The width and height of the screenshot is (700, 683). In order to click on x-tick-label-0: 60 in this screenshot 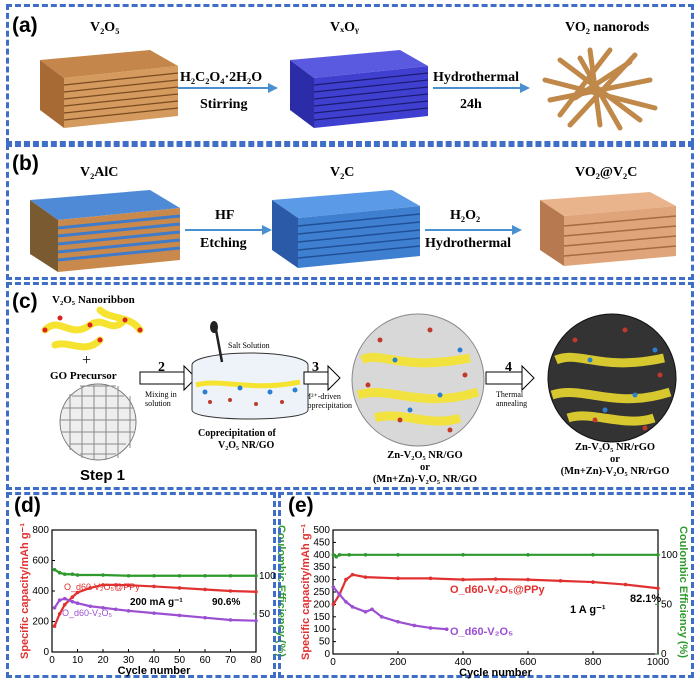, I will do `click(205, 660)`.